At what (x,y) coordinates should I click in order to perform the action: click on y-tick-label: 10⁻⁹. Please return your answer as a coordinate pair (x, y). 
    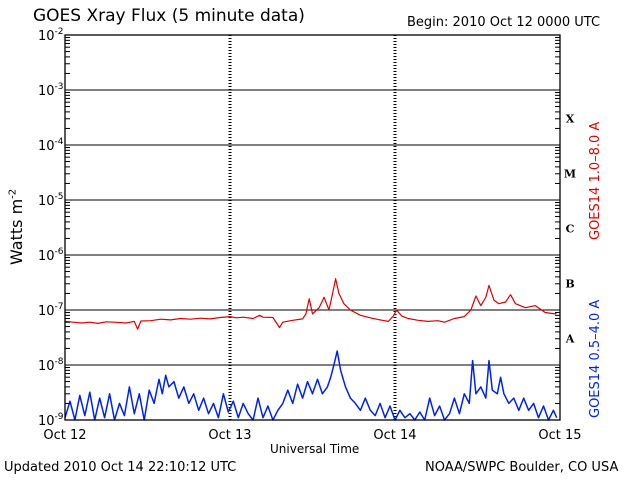
    Looking at the image, I should click on (51, 420).